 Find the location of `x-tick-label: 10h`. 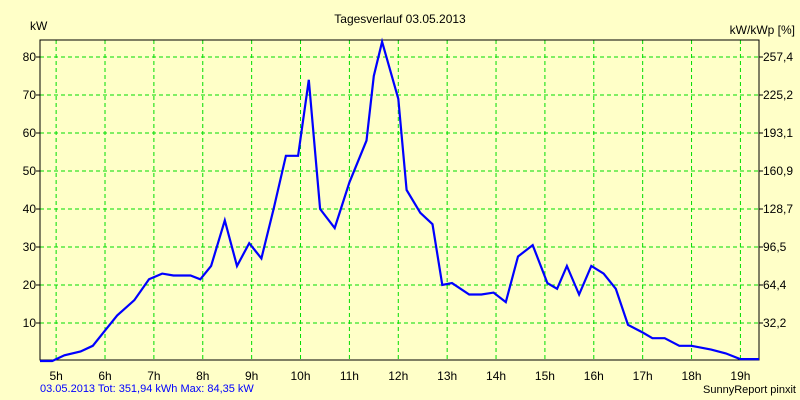

x-tick-label: 10h is located at coordinates (301, 376).